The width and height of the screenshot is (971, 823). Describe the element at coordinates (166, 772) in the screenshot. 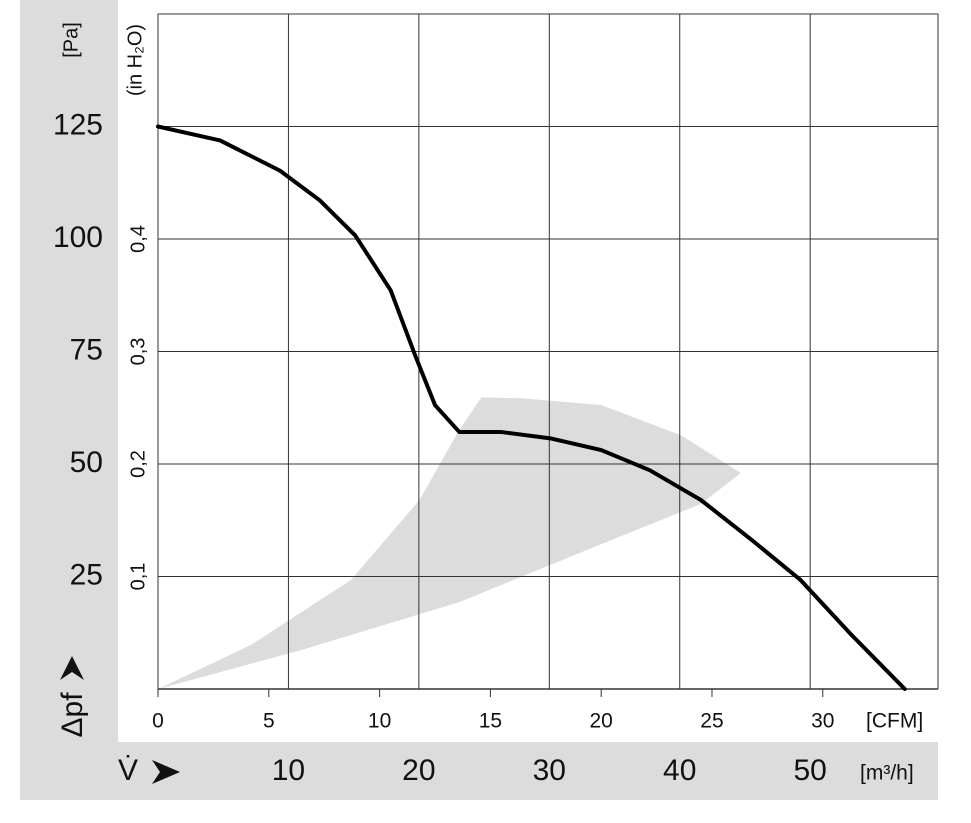

I see `x-arrow` at that location.